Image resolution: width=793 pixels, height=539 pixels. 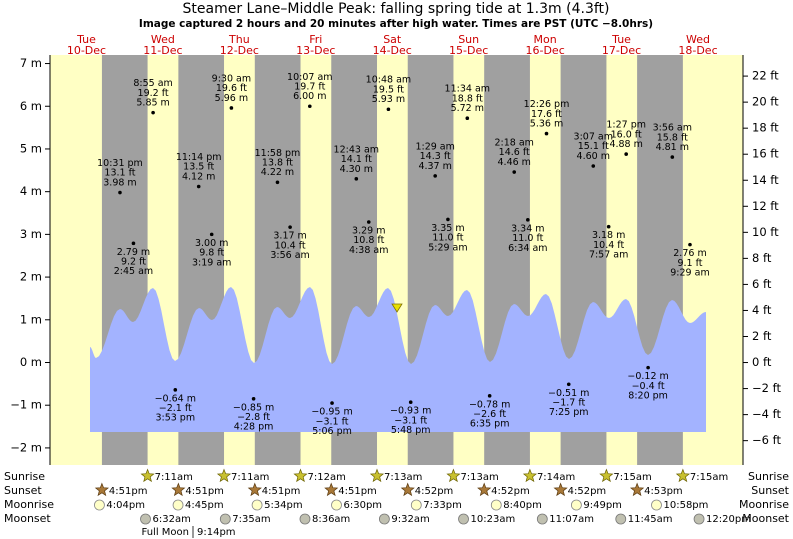 I want to click on tide-ft: −3.1 ft, so click(x=332, y=421).